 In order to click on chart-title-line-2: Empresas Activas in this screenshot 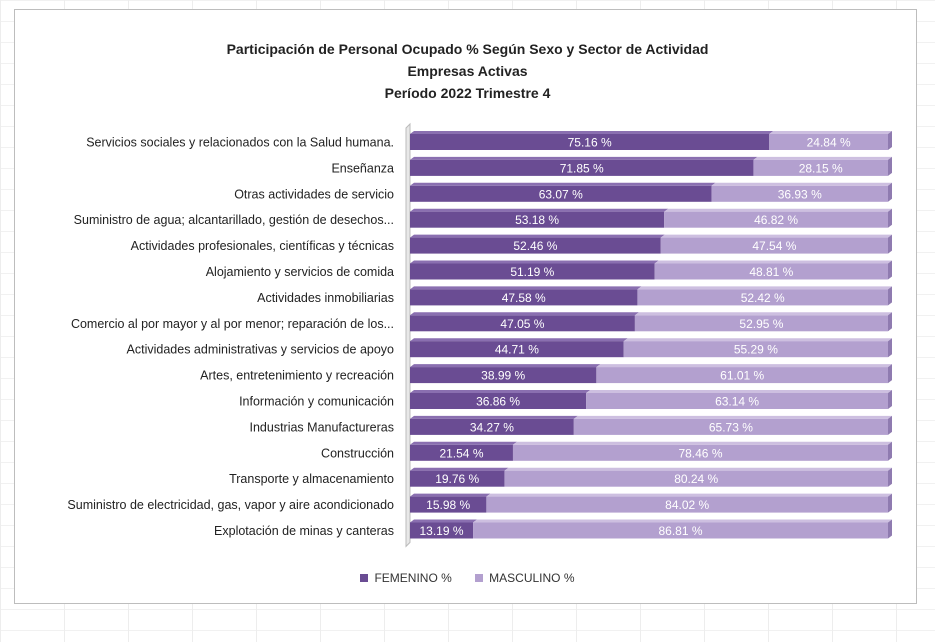, I will do `click(467, 71)`.